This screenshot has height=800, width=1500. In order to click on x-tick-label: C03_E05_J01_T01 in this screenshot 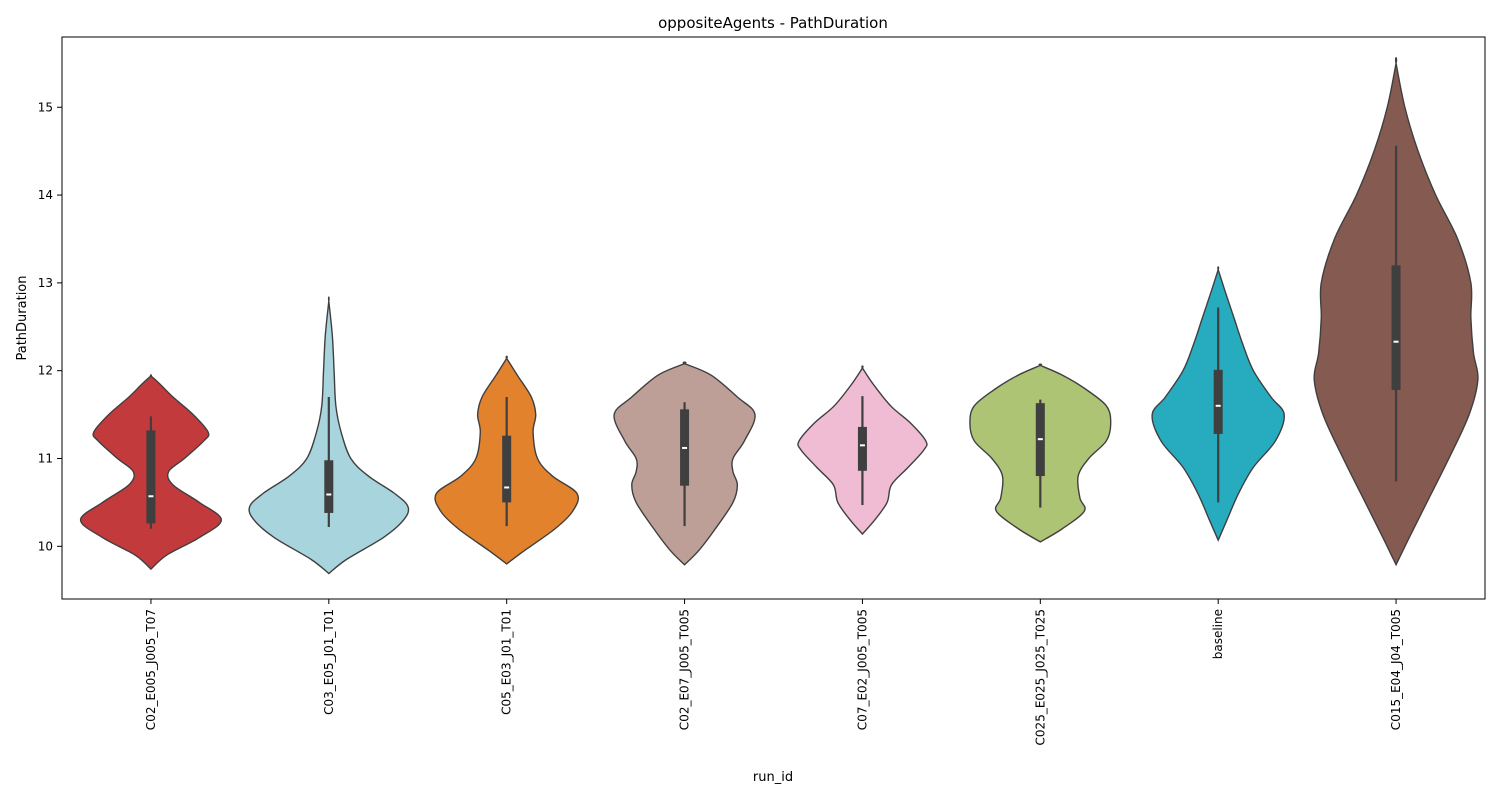, I will do `click(329, 662)`.